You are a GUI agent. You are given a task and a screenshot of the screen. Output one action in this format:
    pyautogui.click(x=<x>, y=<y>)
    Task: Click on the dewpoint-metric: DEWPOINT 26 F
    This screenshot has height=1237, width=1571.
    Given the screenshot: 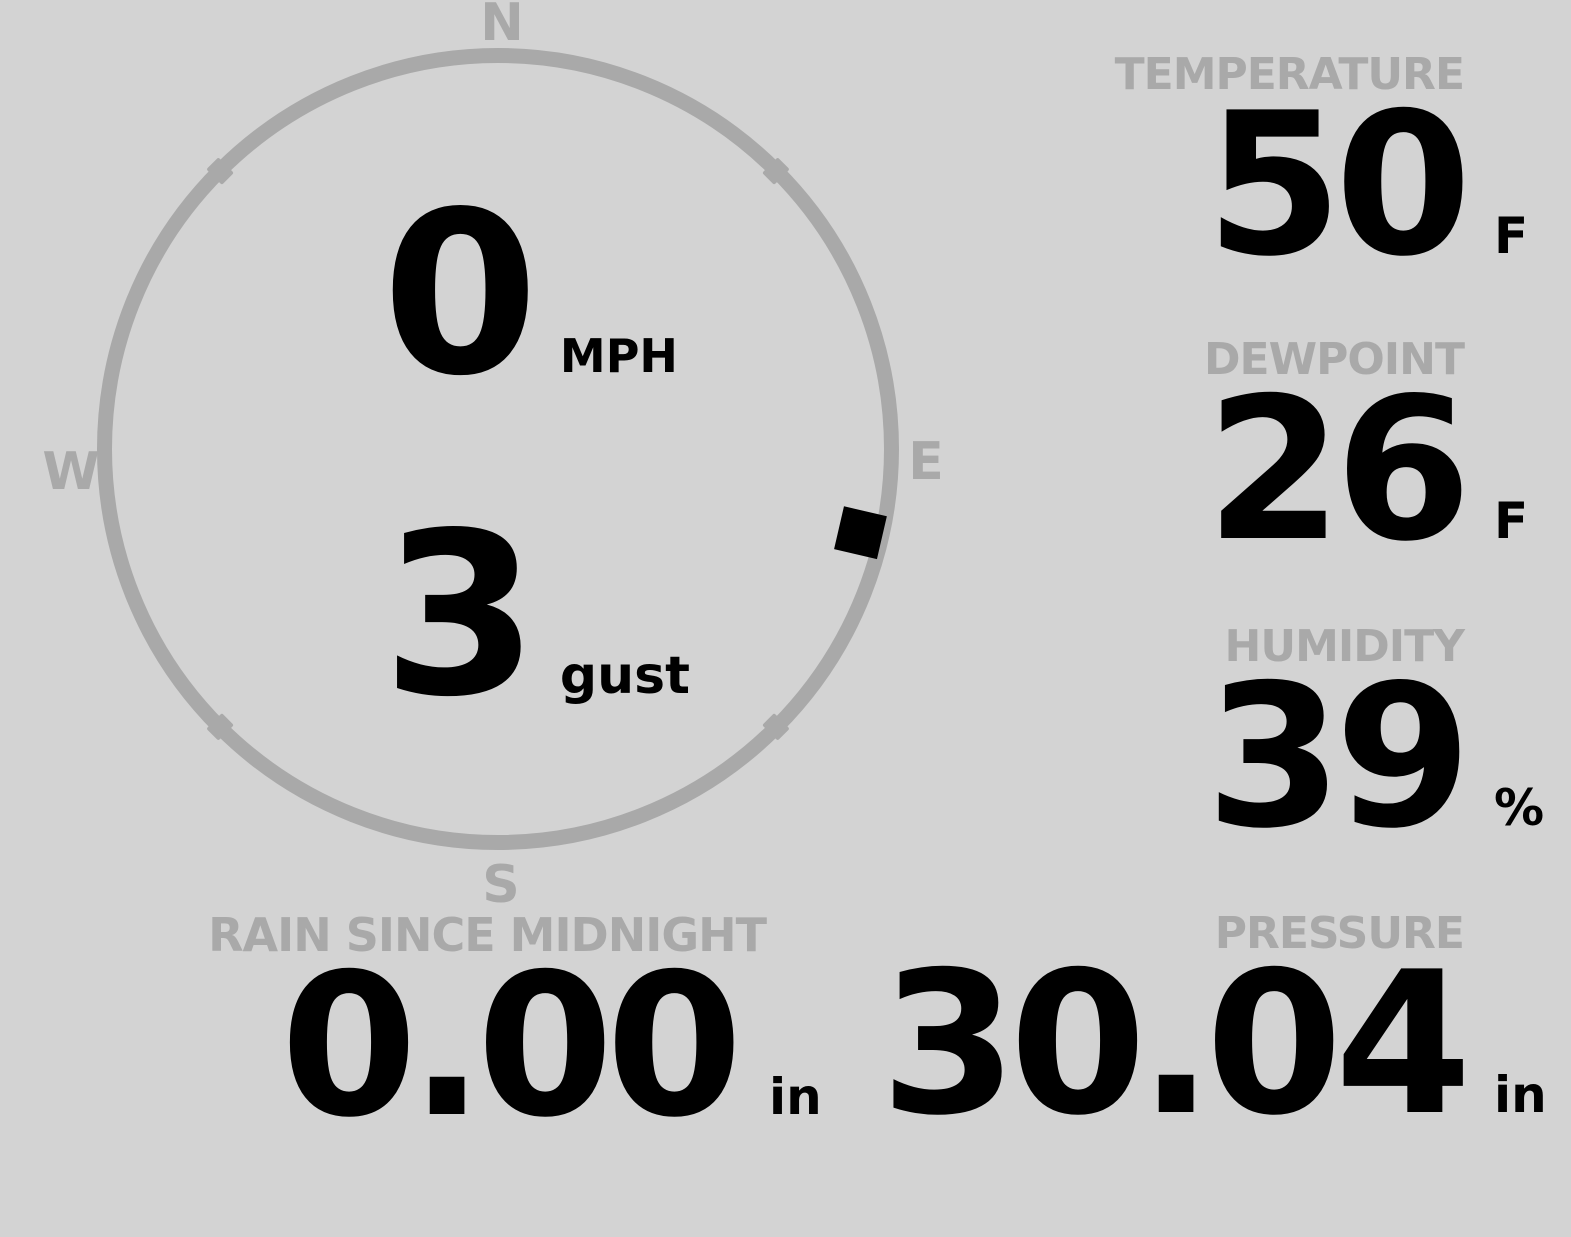 What is the action you would take?
    pyautogui.click(x=1376, y=452)
    